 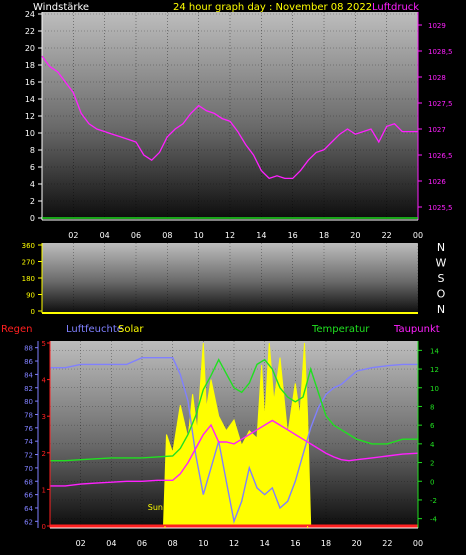 I want to click on wind-direction-panel-axes: 0 90 180 270 360, so click(x=220, y=279).